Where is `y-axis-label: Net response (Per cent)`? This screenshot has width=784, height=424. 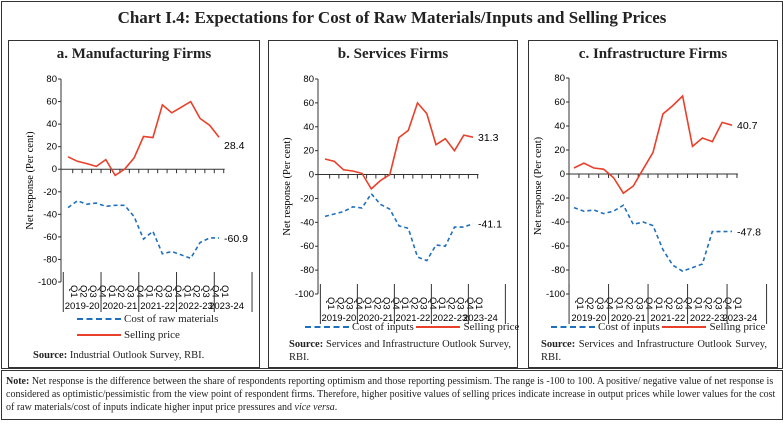
y-axis-label: Net response (Per cent) is located at coordinates (30, 180).